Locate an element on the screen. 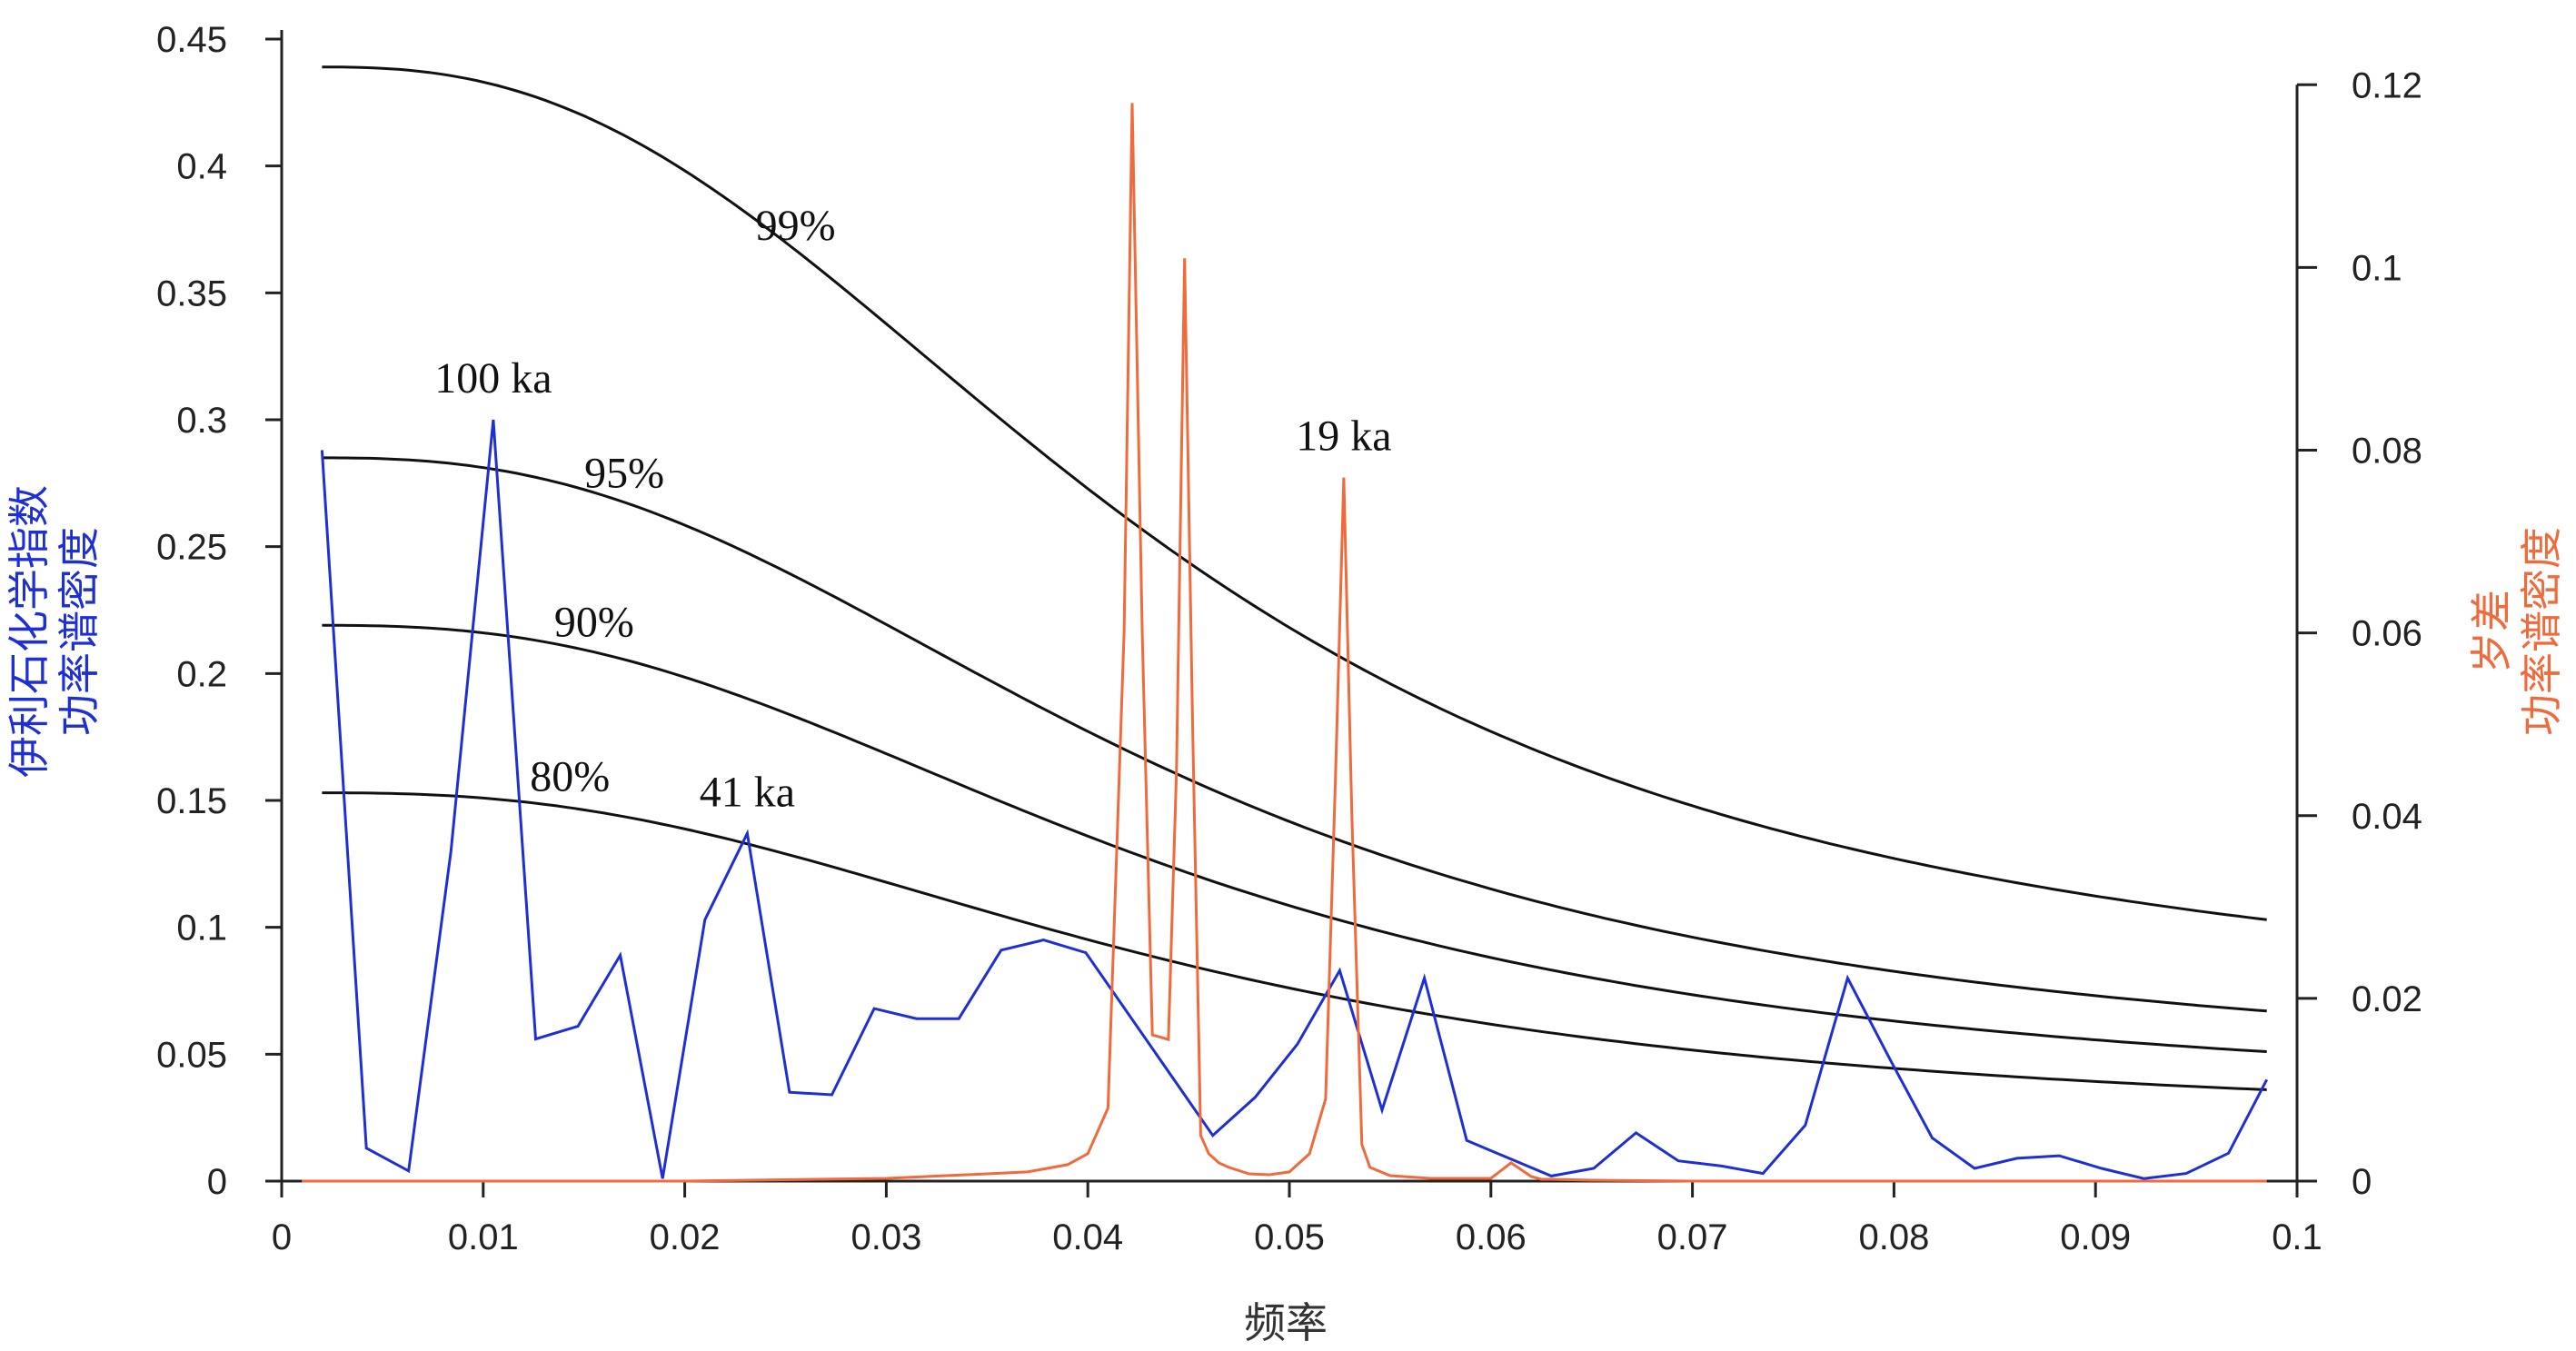  x-tick-label: 0.04 is located at coordinates (1087, 1237).